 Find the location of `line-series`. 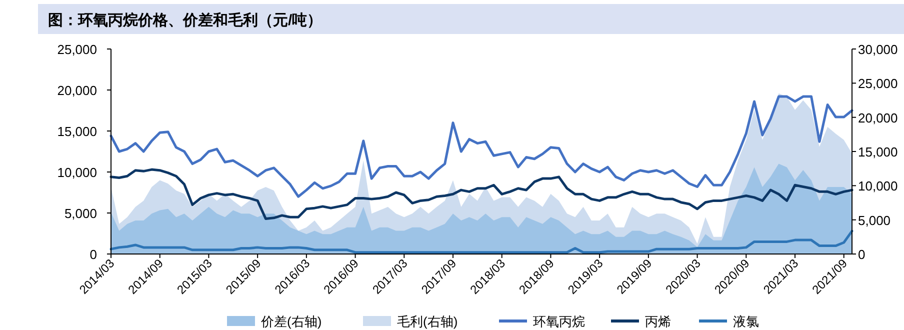

line-series is located at coordinates (482, 194).